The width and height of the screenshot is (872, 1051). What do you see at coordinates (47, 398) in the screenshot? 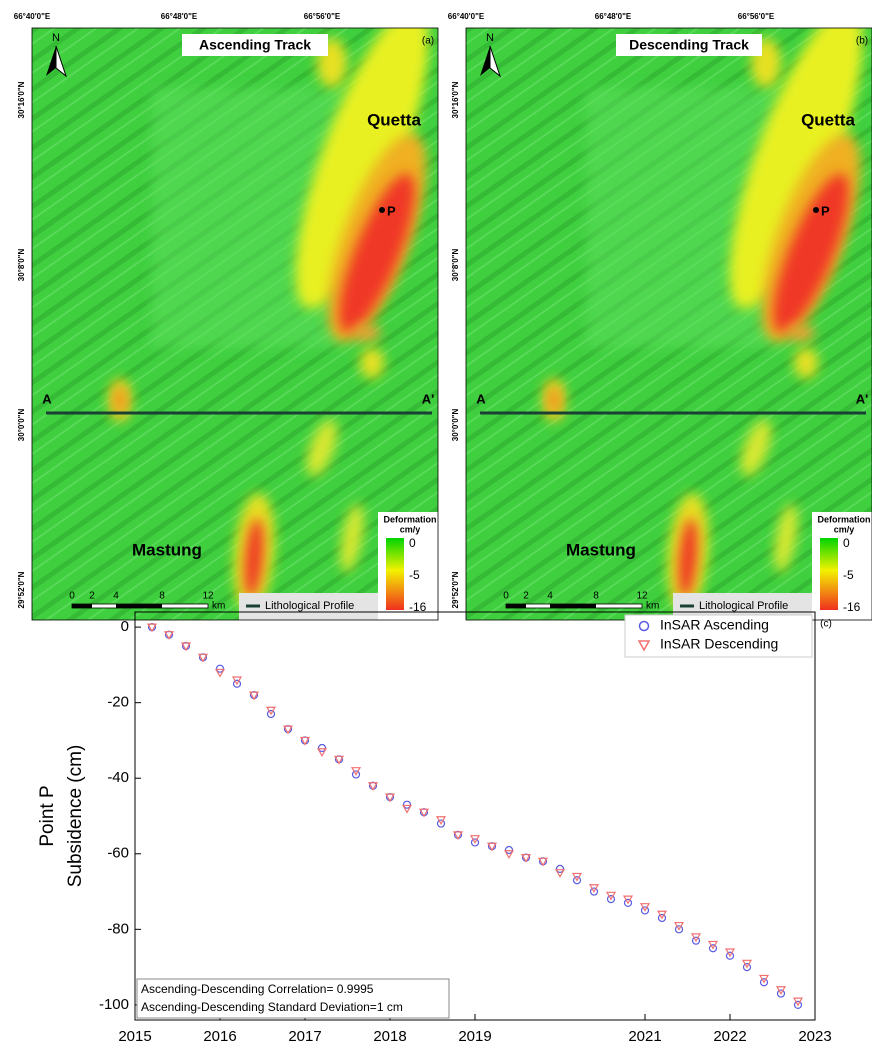
I see `profile-start: A` at bounding box center [47, 398].